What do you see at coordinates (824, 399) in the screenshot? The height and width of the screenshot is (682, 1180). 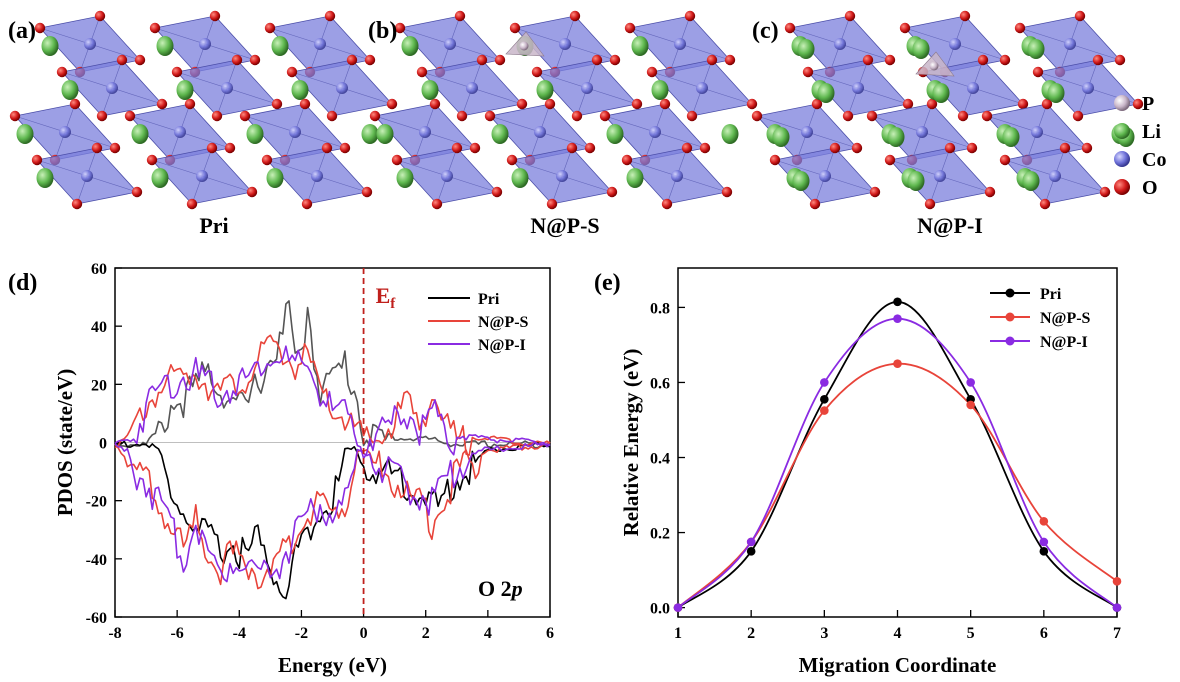 I see `energy-point-pri` at bounding box center [824, 399].